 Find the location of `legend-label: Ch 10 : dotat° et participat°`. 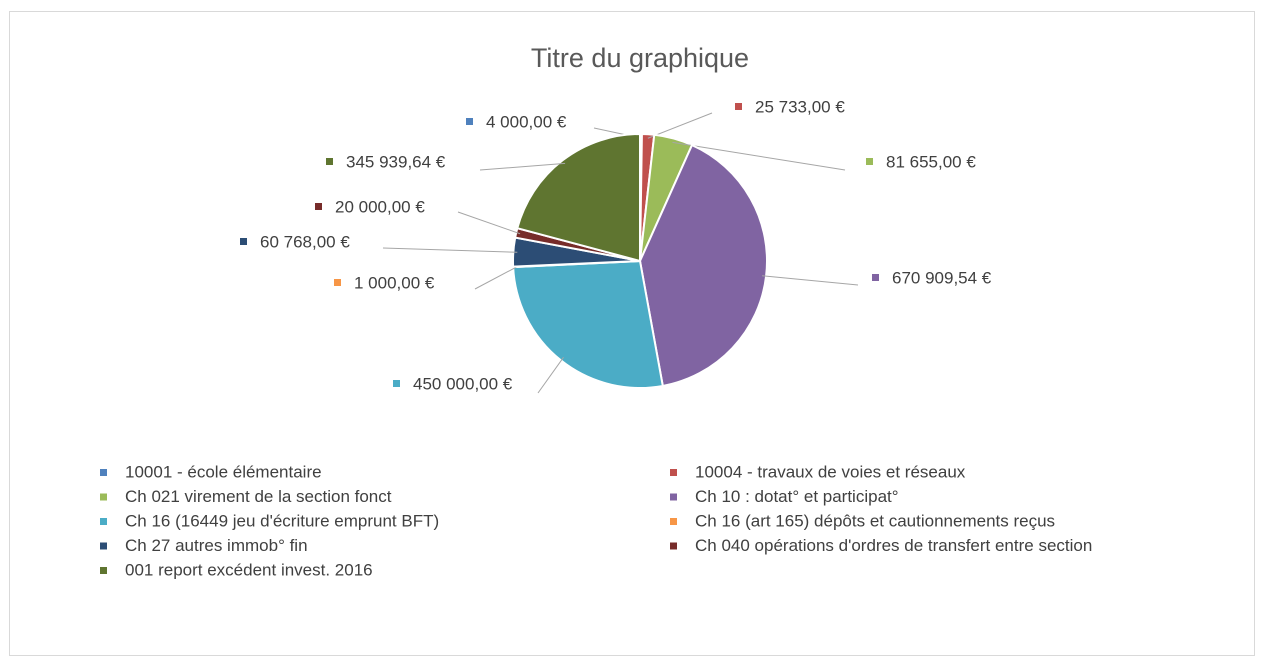

legend-label: Ch 10 : dotat° et participat° is located at coordinates (797, 496).